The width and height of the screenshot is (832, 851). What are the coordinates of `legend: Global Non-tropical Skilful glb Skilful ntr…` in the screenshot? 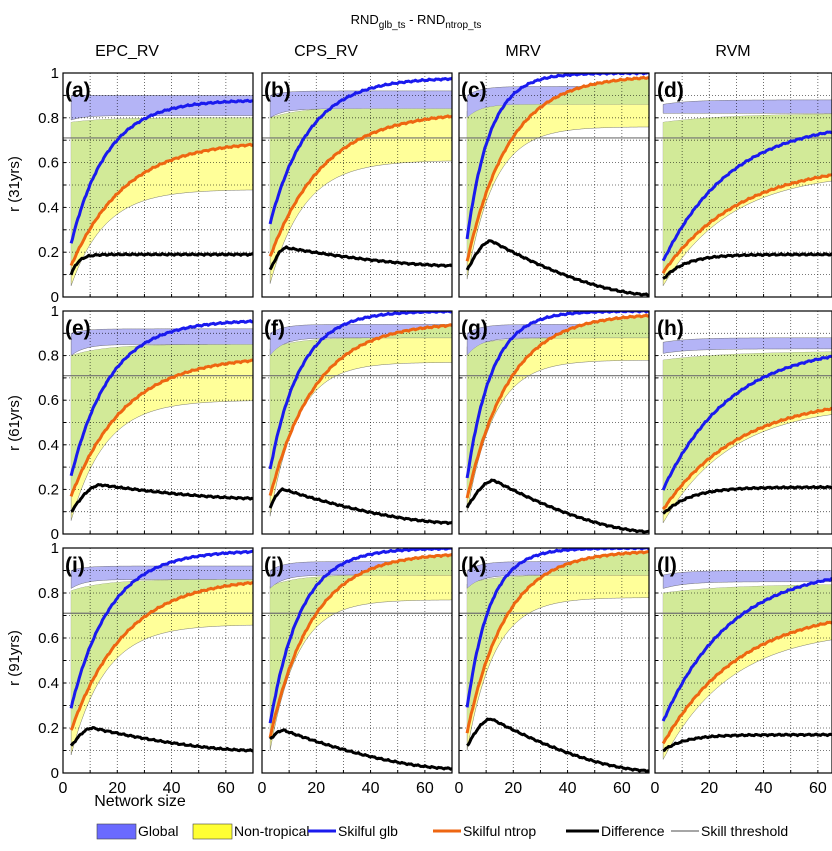 It's located at (442, 831).